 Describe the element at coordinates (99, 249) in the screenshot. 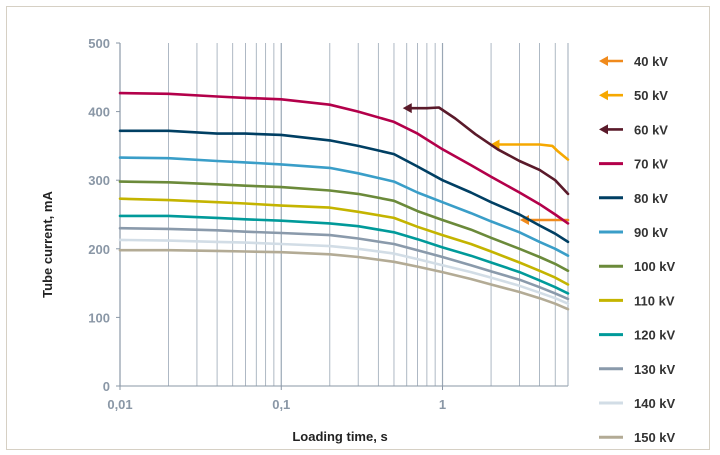

I see `y-tick-label: 200` at that location.